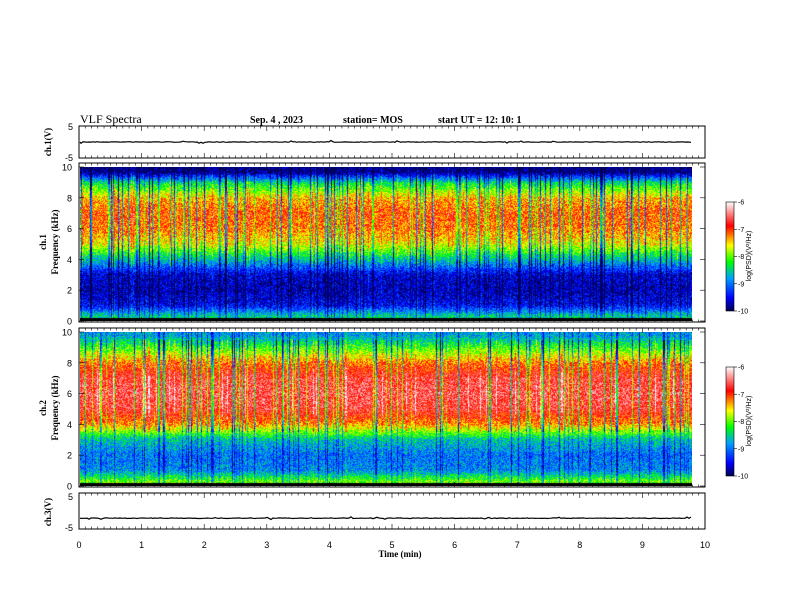 The image size is (792, 612). Describe the element at coordinates (749, 421) in the screenshot. I see `ch2-colorbar-label: log(PSD)(V²/Hz)` at that location.